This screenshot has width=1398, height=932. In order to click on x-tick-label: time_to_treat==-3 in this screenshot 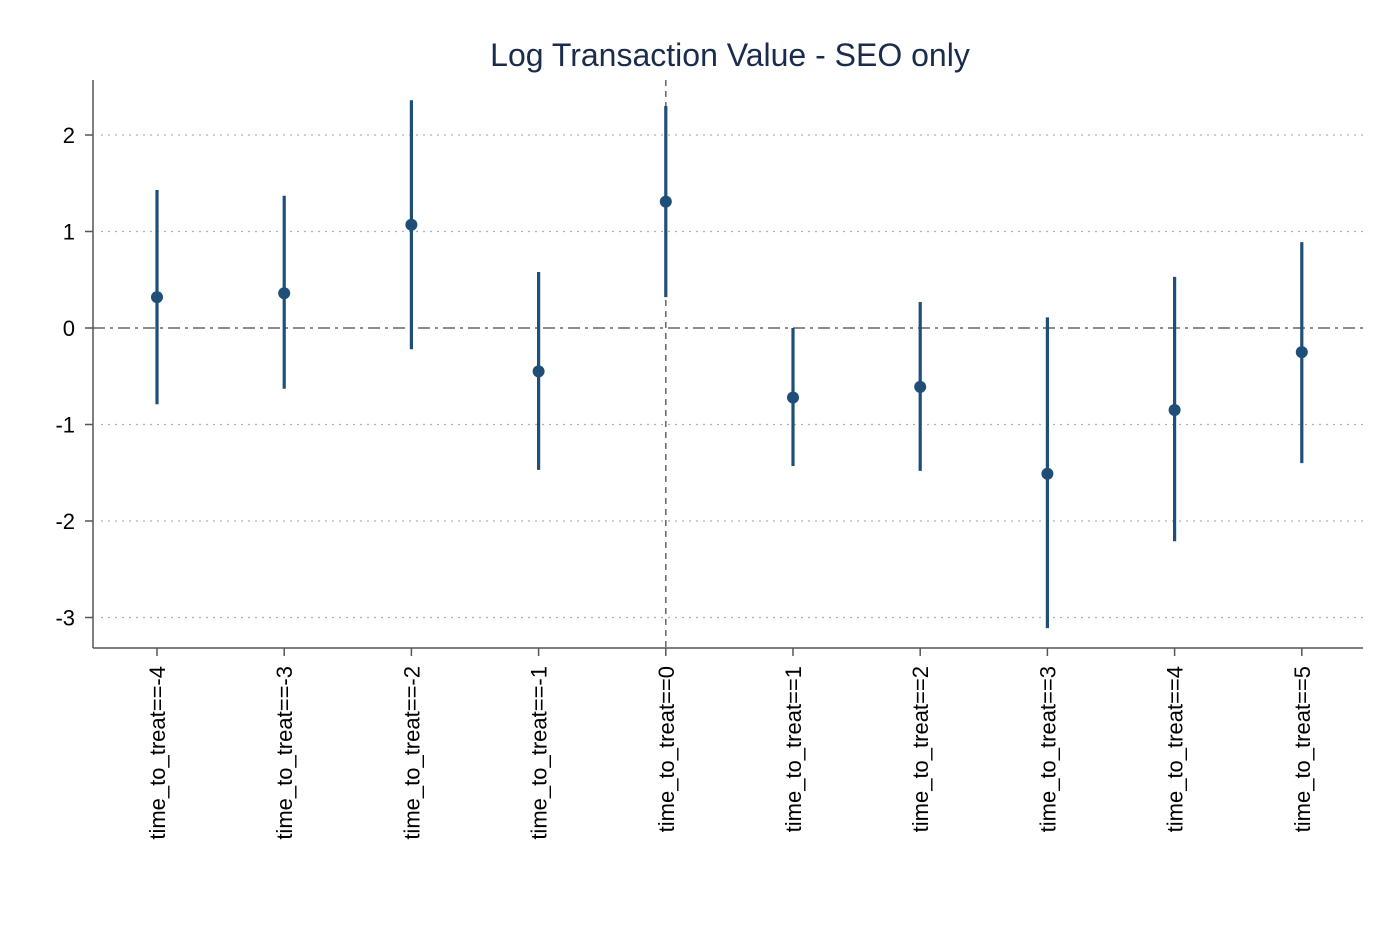, I will do `click(284, 753)`.